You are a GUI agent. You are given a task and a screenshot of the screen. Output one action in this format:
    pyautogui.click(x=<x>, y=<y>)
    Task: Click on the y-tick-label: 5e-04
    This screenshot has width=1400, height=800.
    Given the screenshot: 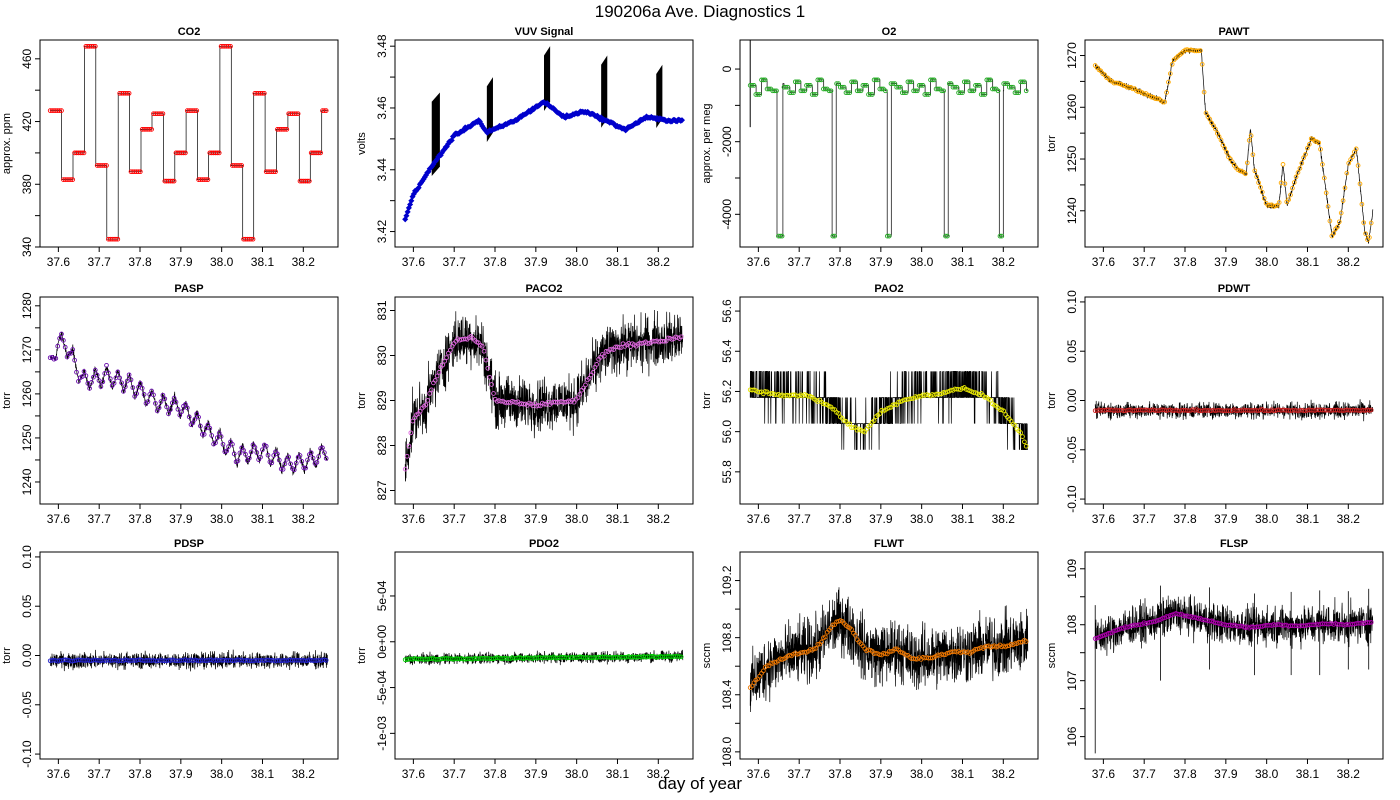 What is the action you would take?
    pyautogui.click(x=382, y=595)
    